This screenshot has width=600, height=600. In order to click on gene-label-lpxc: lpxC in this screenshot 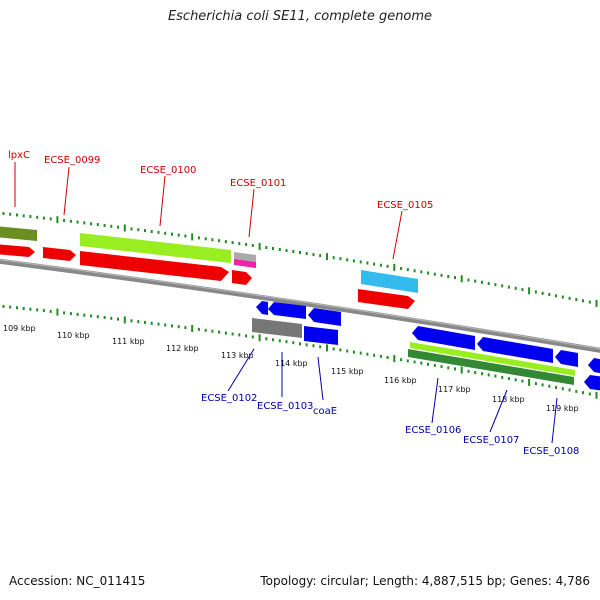, I will do `click(19, 155)`.